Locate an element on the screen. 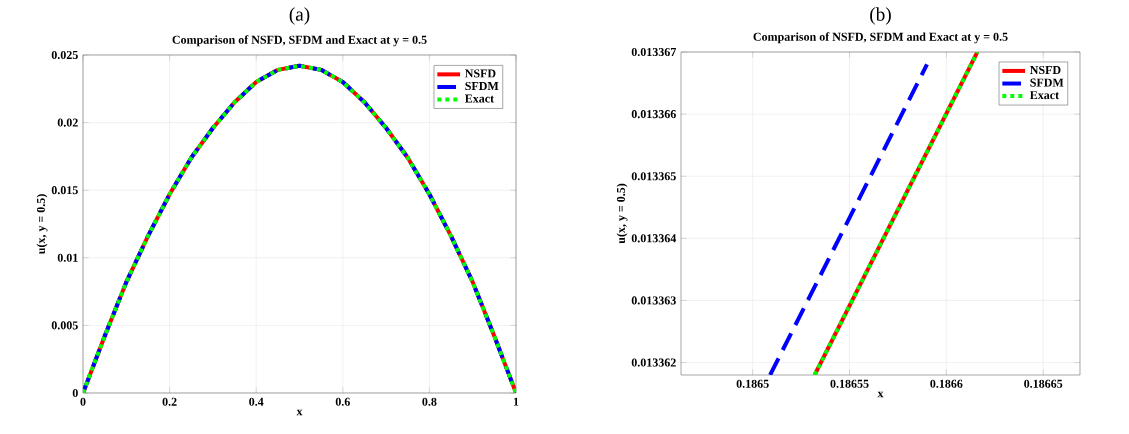 This screenshot has width=1129, height=434. y-tick-label: 0.025 is located at coordinates (64, 55).